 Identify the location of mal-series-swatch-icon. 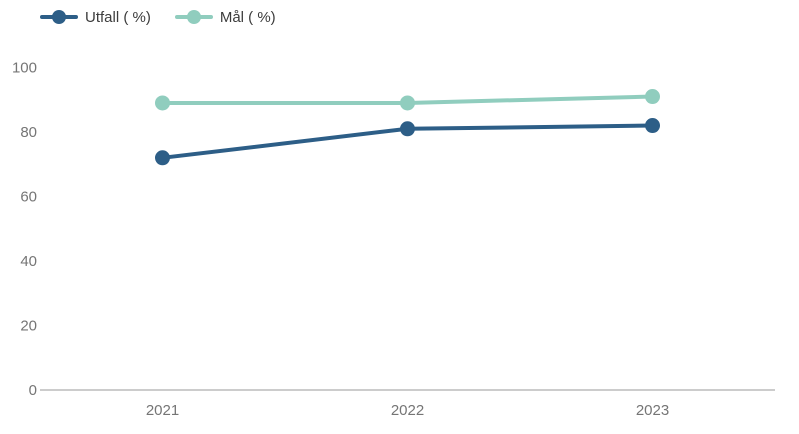
(193, 17).